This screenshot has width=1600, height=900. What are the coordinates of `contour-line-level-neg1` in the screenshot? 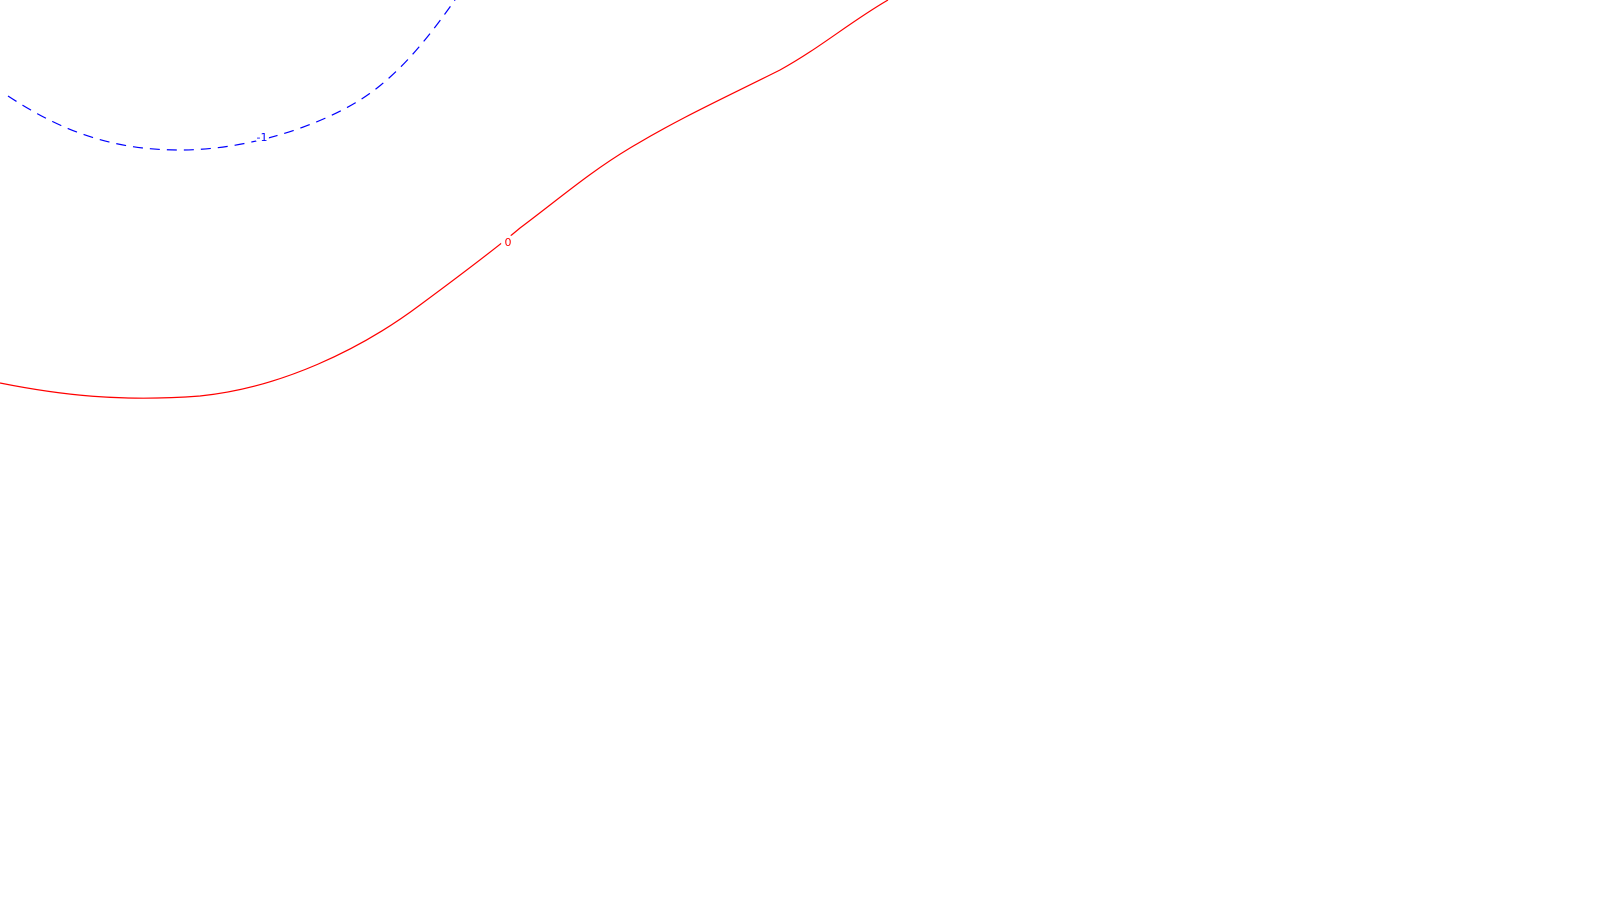 It's located at (231, 75).